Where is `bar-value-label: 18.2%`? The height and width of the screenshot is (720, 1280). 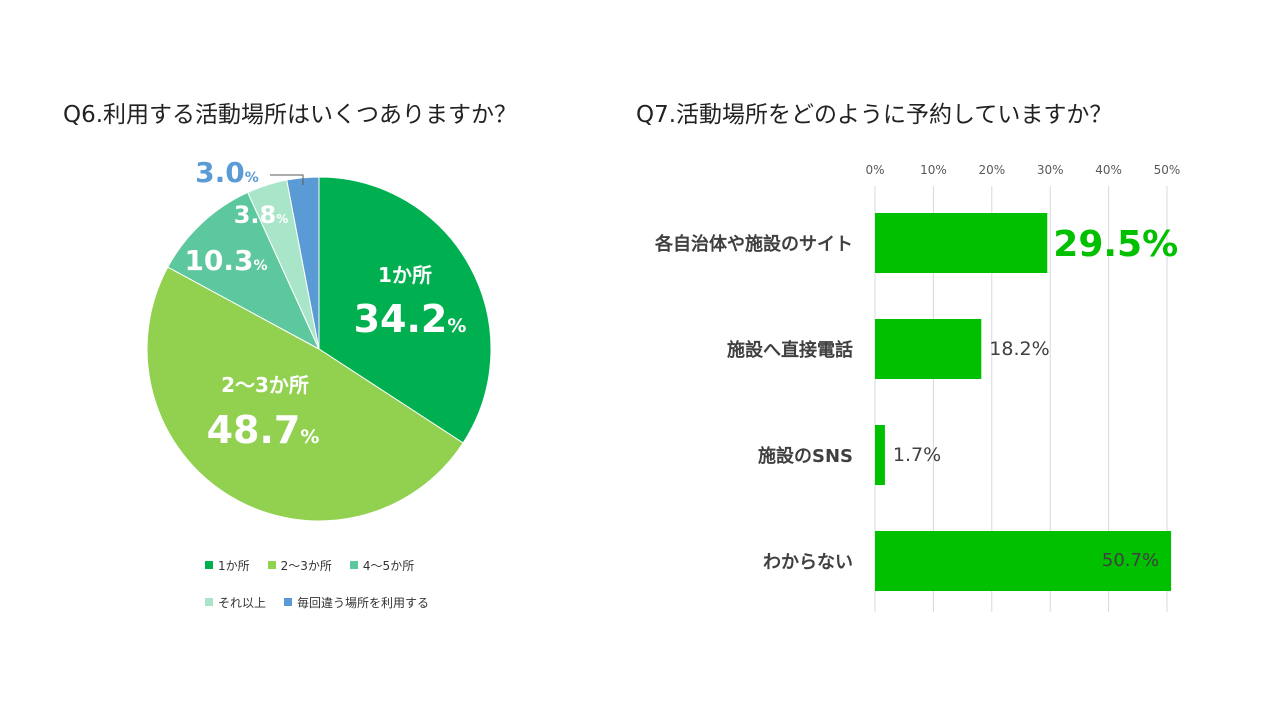
bar-value-label: 18.2% is located at coordinates (1019, 349).